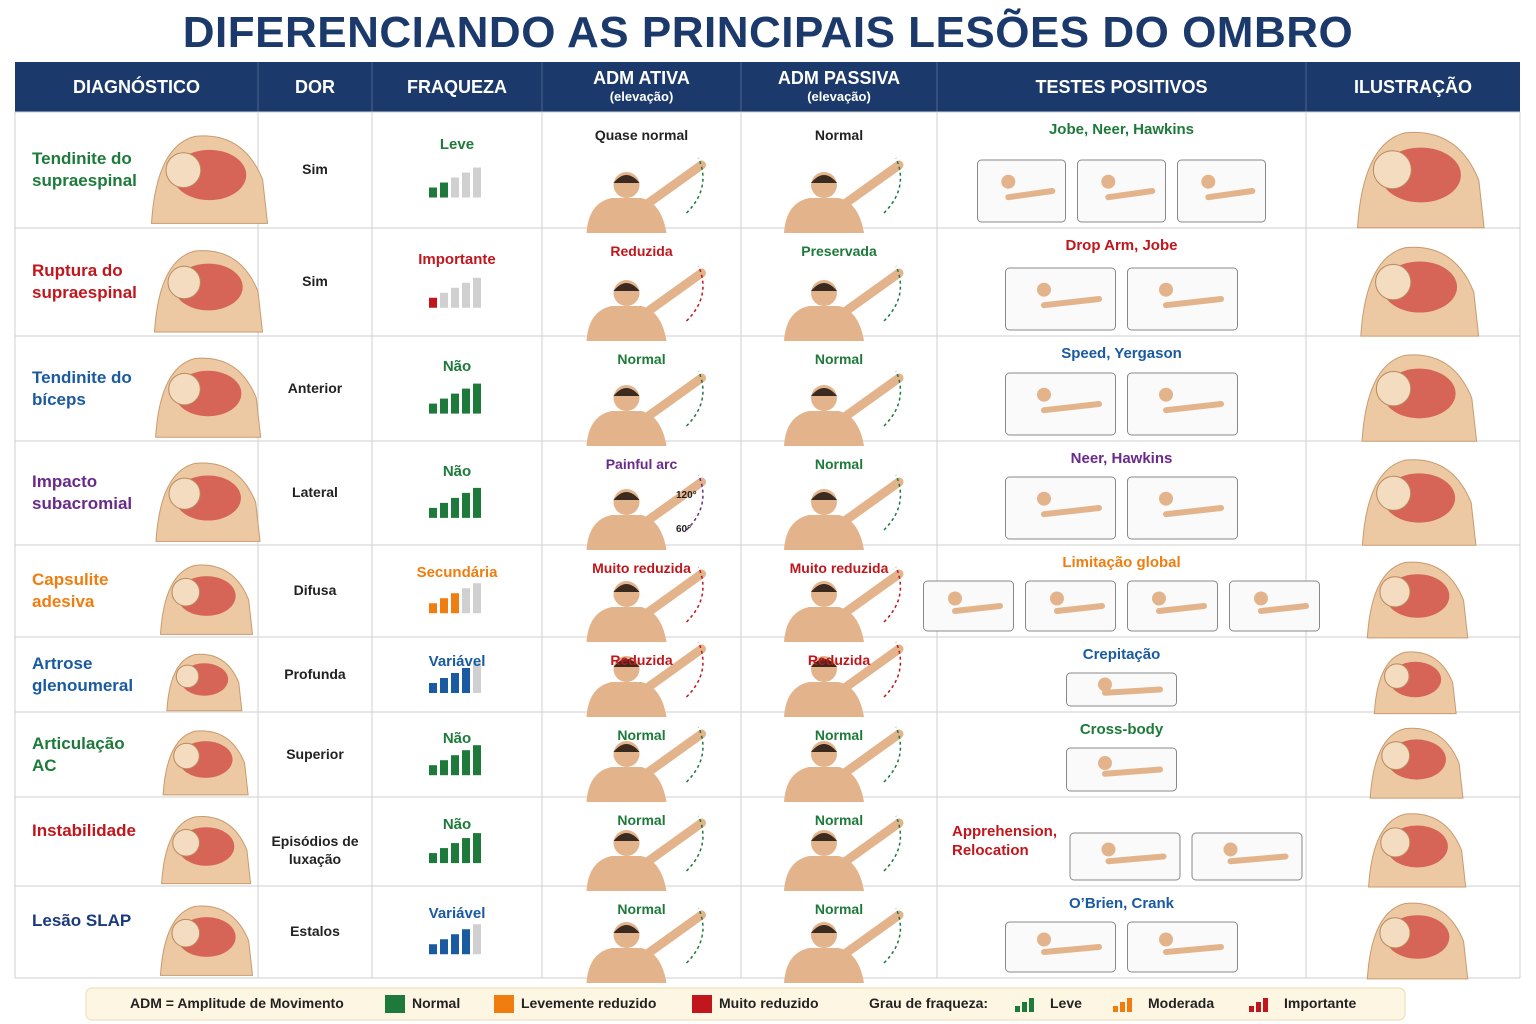  I want to click on weakness-bars, so click(455, 678).